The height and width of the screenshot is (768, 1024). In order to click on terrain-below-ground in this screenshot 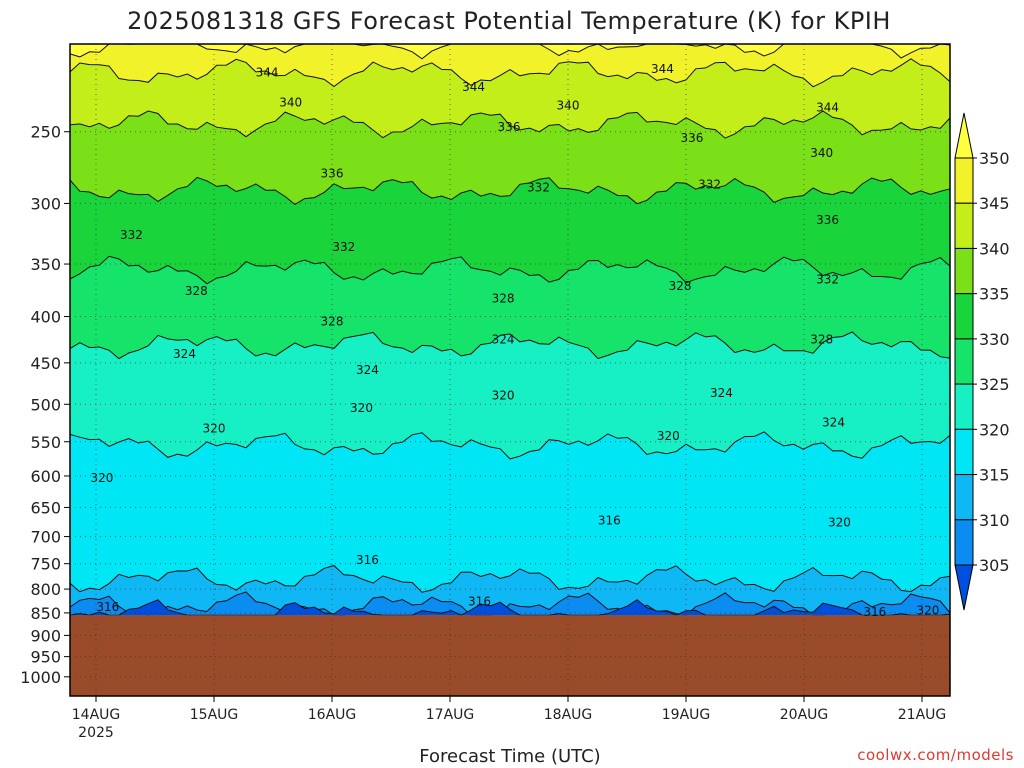, I will do `click(510, 655)`.